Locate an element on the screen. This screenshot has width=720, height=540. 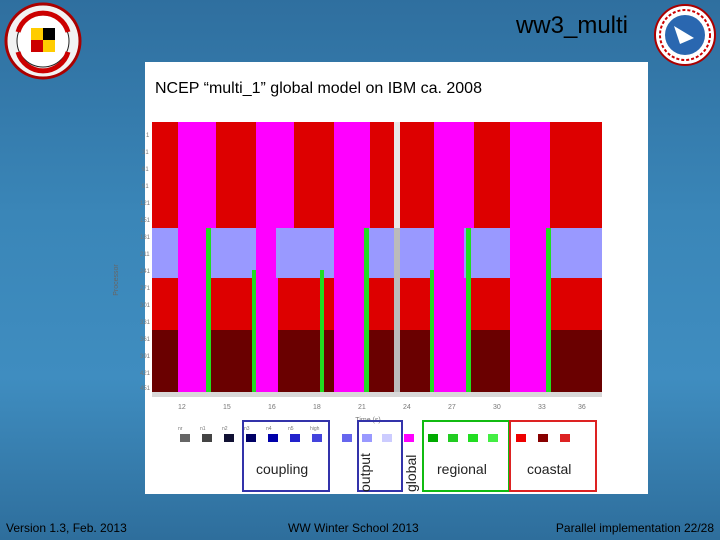
coastal-group-box is located at coordinates (553, 456).